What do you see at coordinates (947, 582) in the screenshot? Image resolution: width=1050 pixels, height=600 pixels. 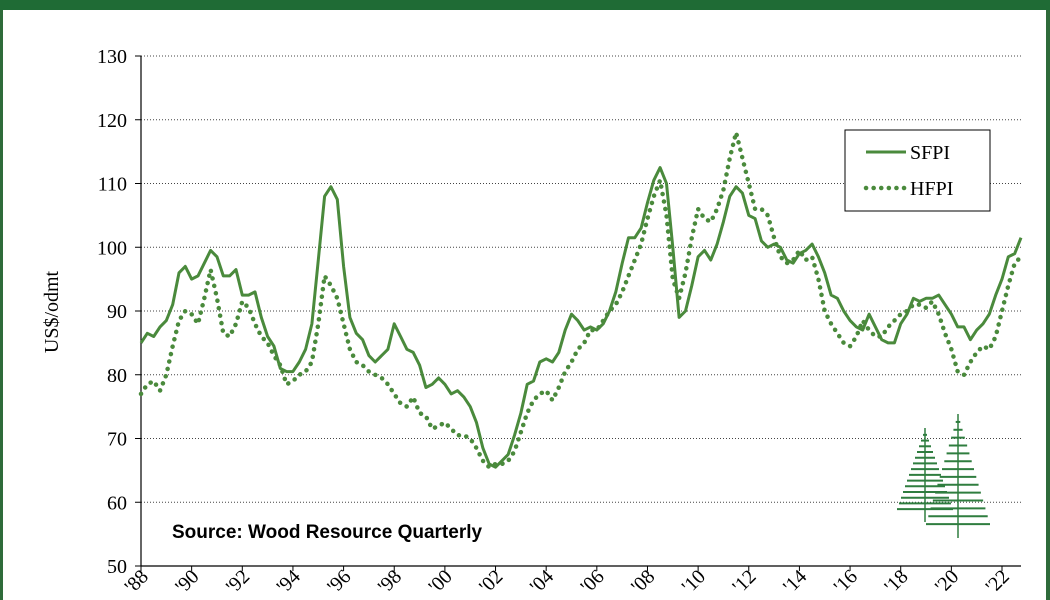 I see `x-tick-label-2020: '20` at bounding box center [947, 582].